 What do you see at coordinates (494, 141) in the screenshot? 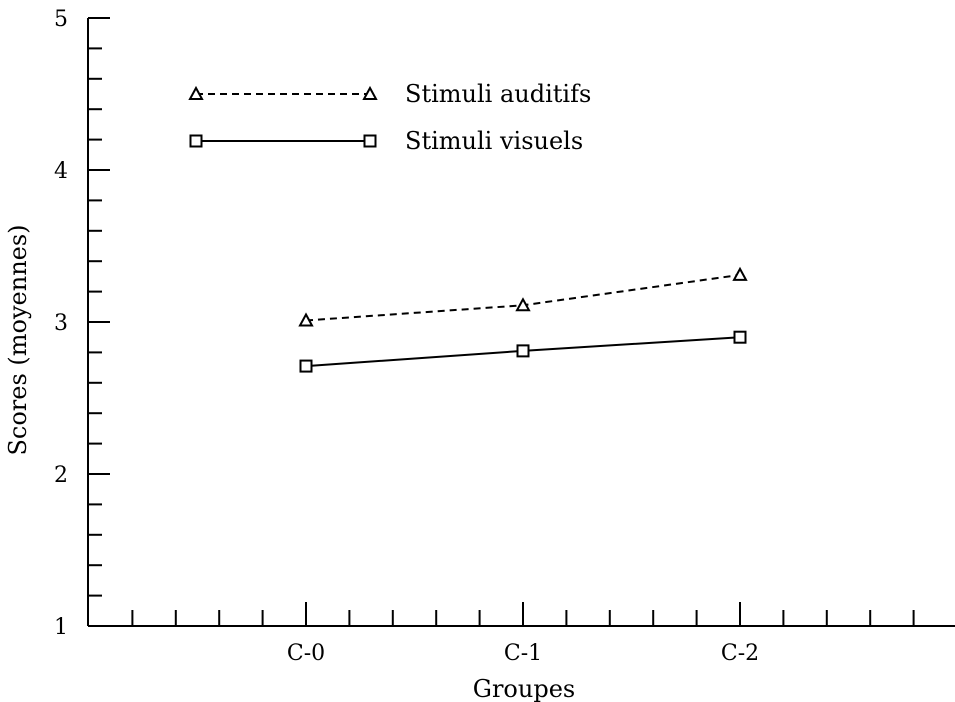
I see `legend-label: Stimuli visuels` at bounding box center [494, 141].